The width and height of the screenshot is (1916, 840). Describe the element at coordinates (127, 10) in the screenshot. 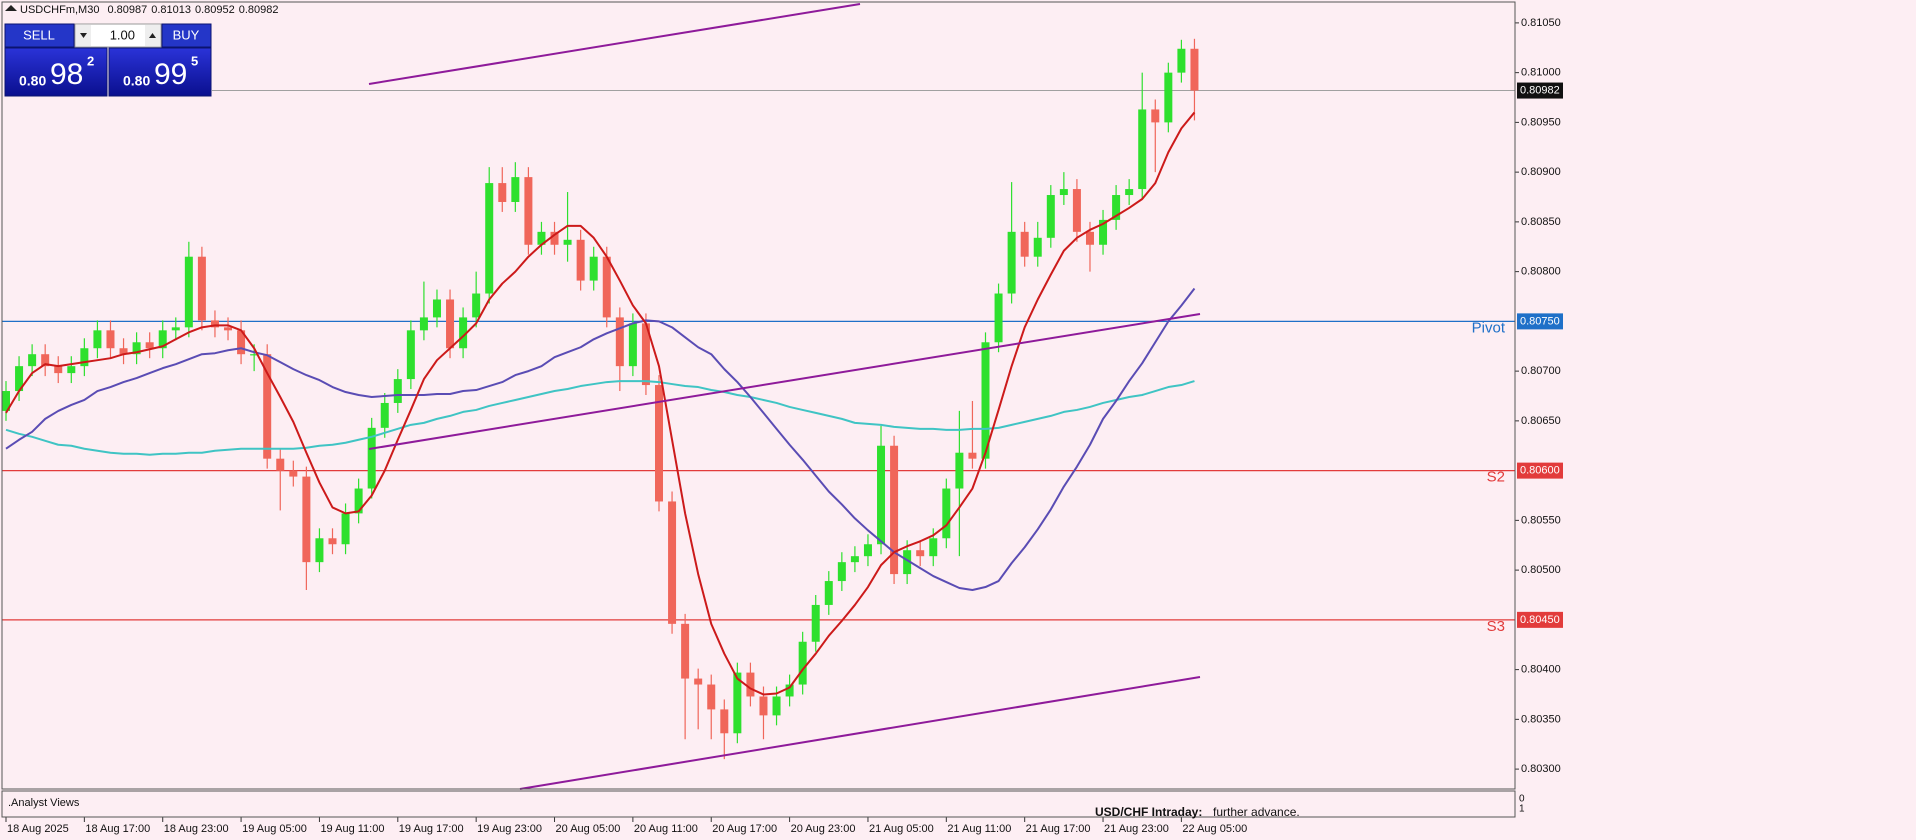

I see `ohlc-open: 0.80987` at that location.